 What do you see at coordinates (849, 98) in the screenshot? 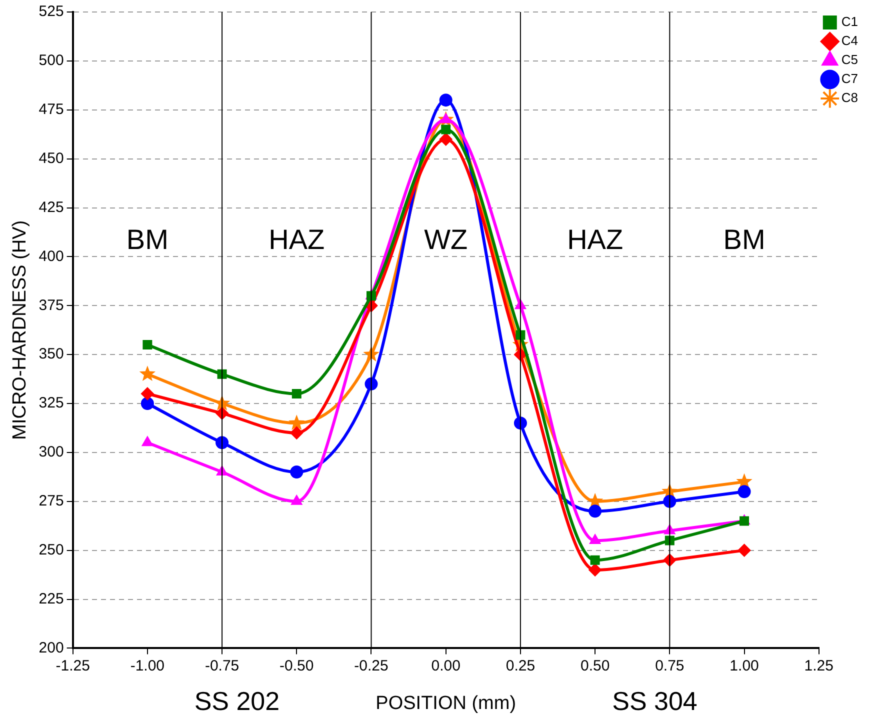
I see `legend-label: C8` at bounding box center [849, 98].